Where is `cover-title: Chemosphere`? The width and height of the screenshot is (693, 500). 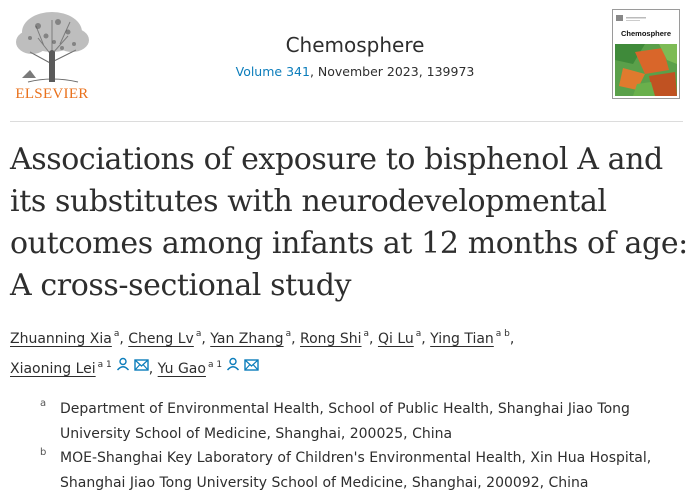
cover-title: Chemosphere is located at coordinates (645, 33).